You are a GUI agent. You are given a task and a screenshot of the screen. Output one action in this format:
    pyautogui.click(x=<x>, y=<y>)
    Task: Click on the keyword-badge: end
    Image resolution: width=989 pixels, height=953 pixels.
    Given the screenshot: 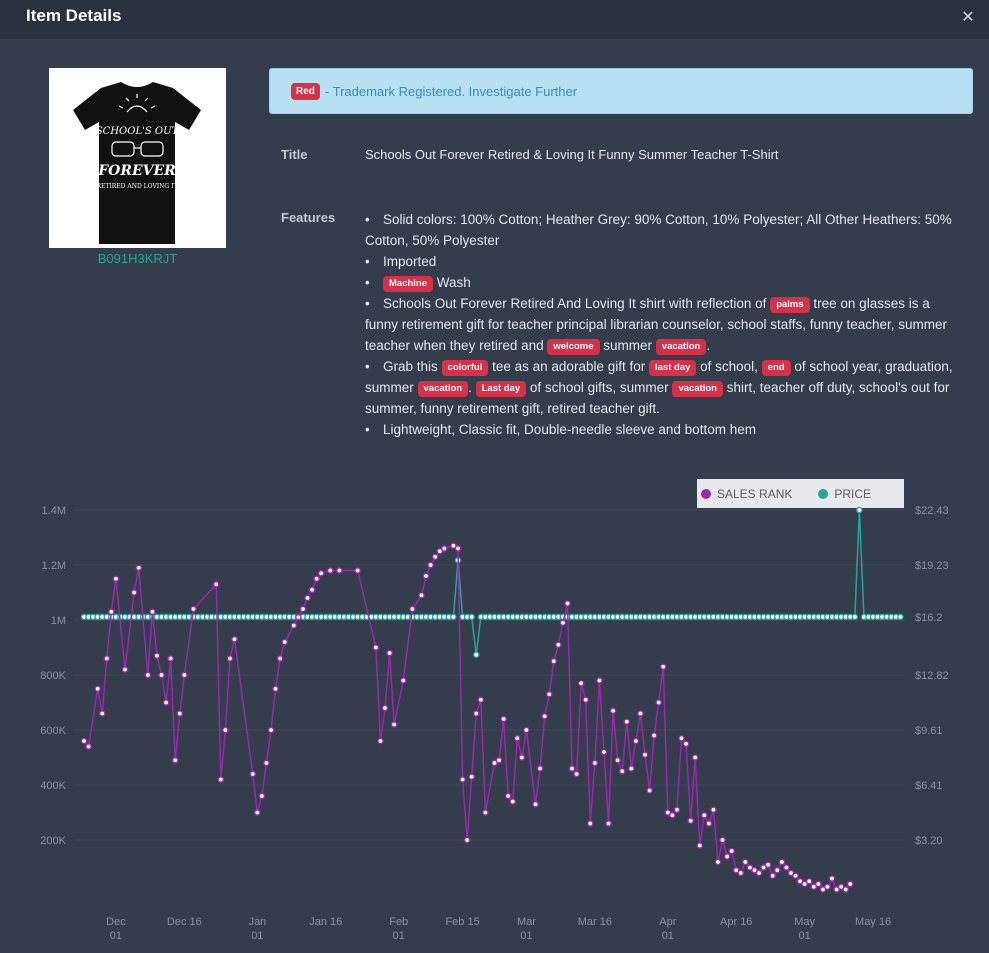 What is the action you would take?
    pyautogui.click(x=776, y=368)
    